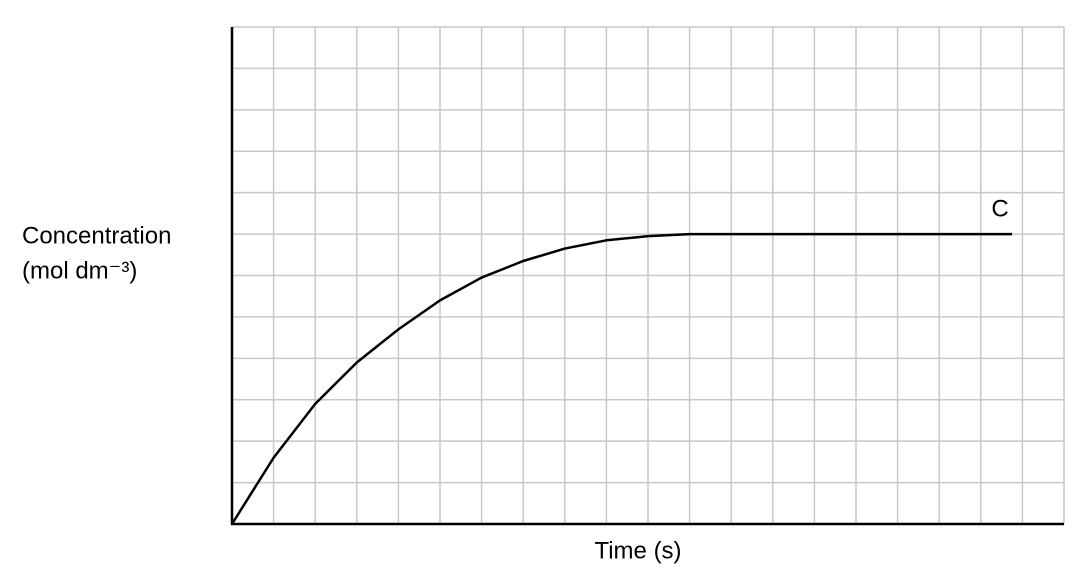 The image size is (1073, 582). What do you see at coordinates (999, 208) in the screenshot?
I see `series-label: C` at bounding box center [999, 208].